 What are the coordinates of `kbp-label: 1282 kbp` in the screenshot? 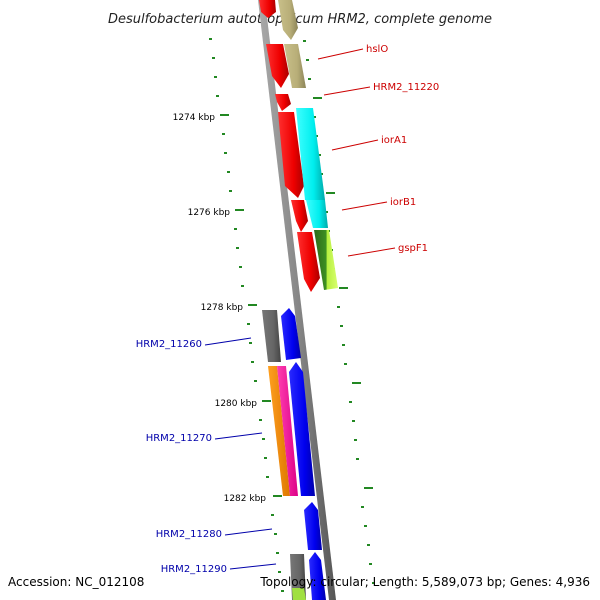 It's located at (245, 499).